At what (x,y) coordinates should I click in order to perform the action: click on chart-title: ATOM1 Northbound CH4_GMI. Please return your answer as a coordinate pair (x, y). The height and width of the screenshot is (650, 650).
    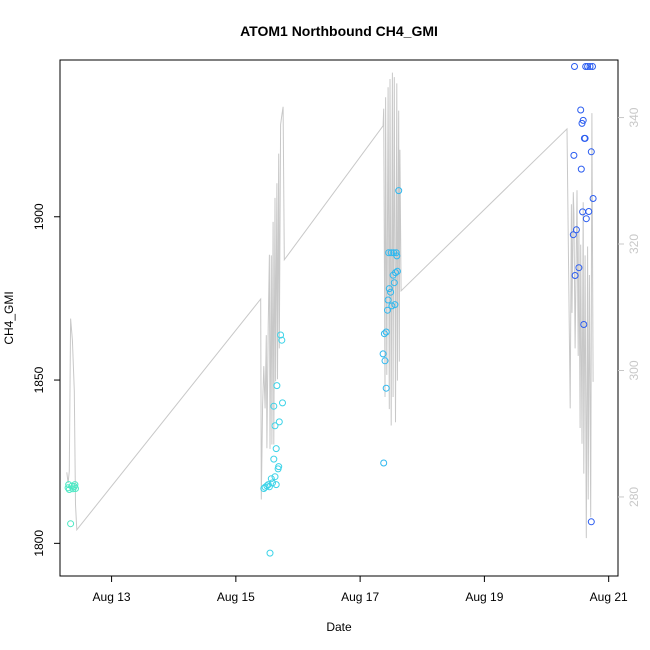
    Looking at the image, I should click on (339, 31).